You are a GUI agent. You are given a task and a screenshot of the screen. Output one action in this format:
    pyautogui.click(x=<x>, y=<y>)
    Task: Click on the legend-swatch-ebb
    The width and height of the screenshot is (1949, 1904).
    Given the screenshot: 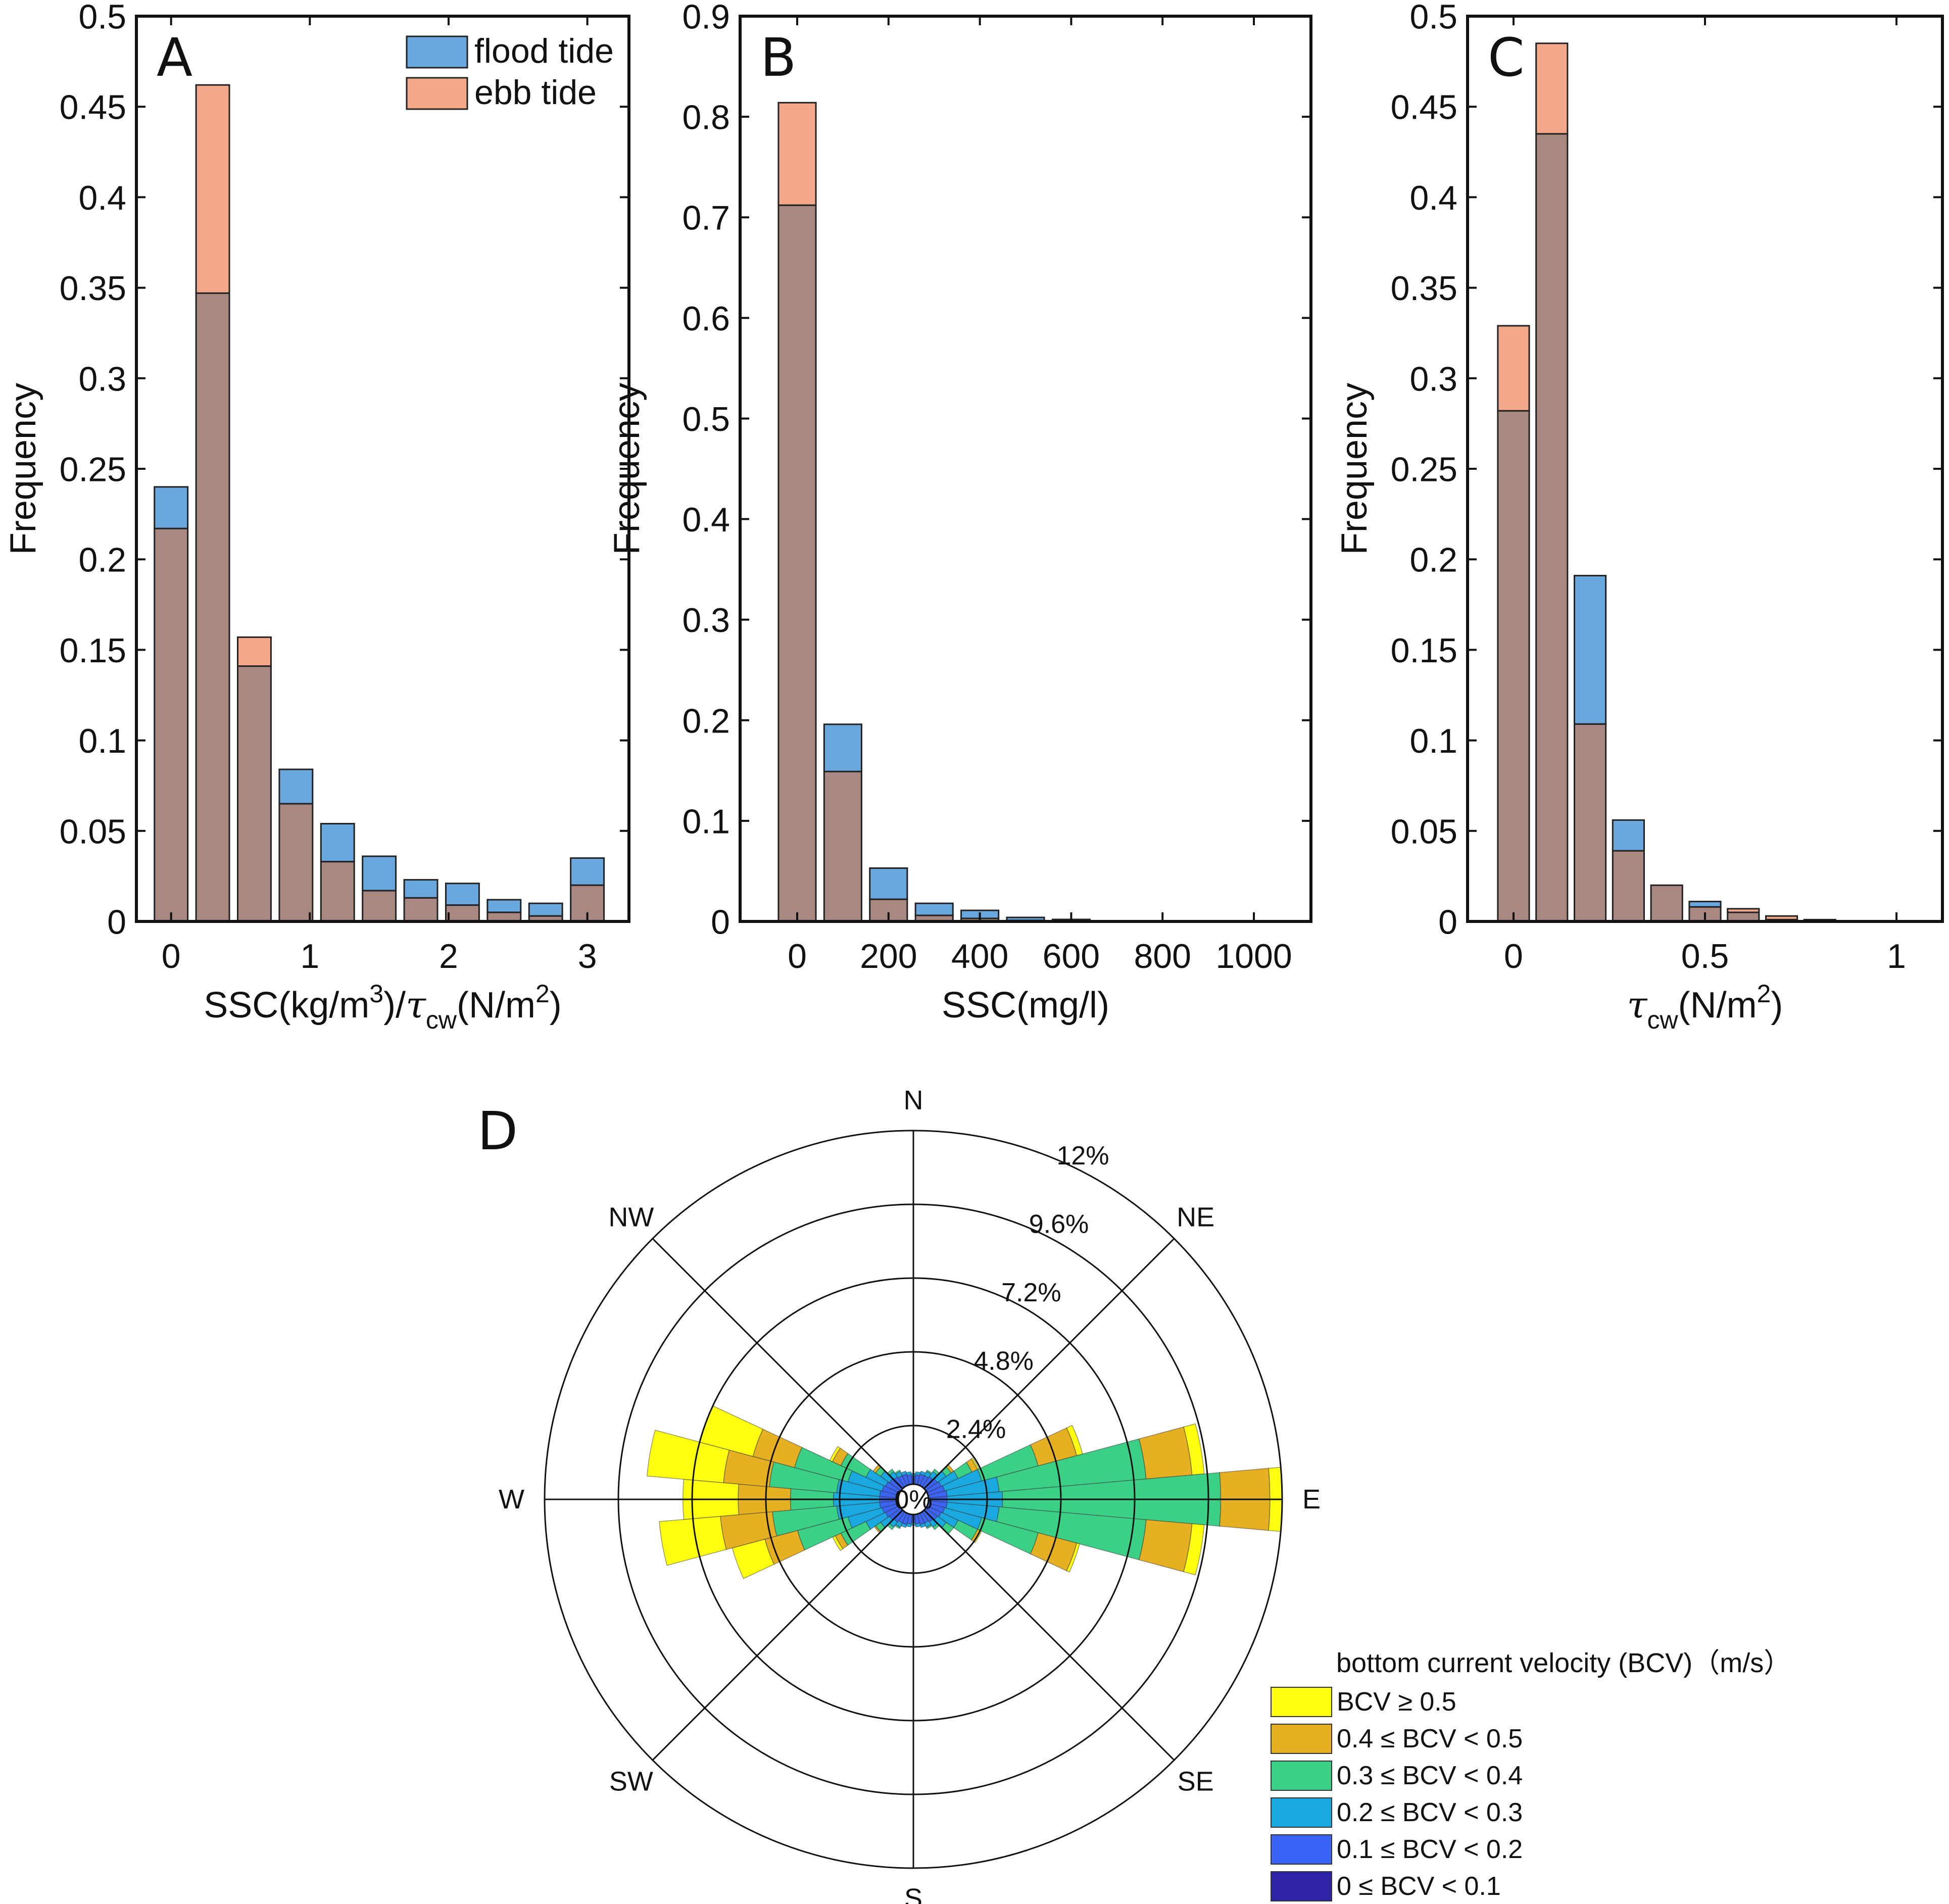 What is the action you would take?
    pyautogui.click(x=437, y=94)
    